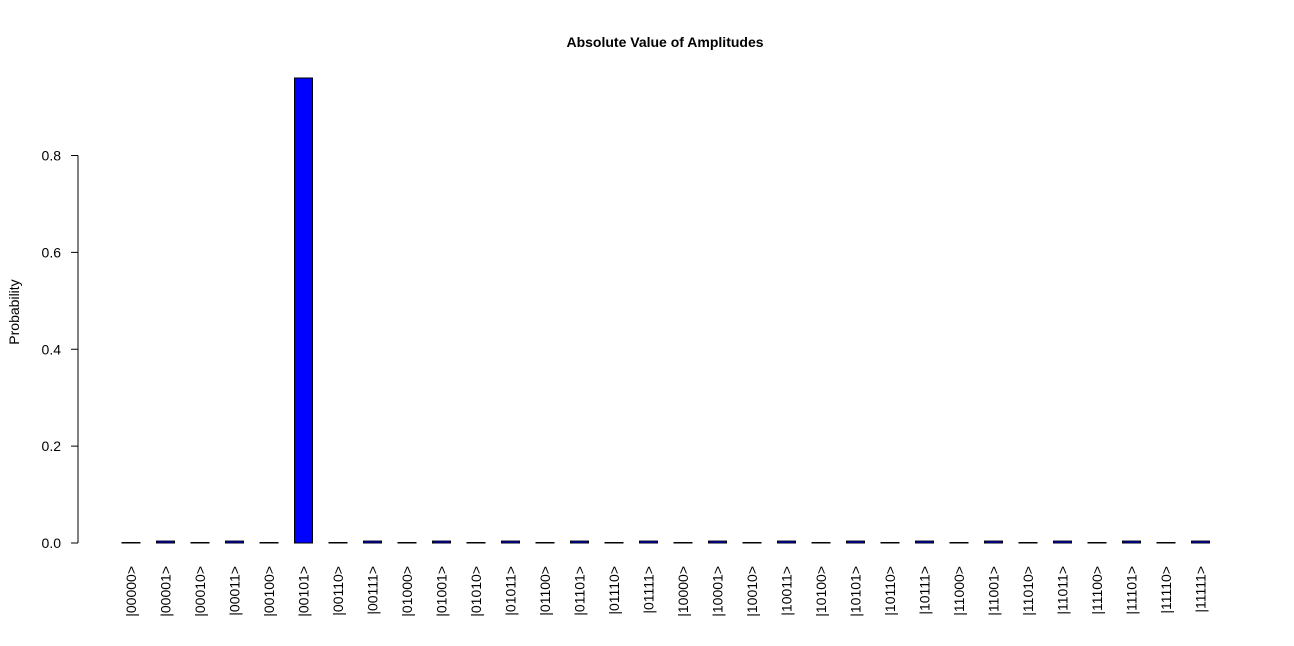 The height and width of the screenshot is (646, 1294). Describe the element at coordinates (304, 591) in the screenshot. I see `x-tick-label: |00101>` at that location.